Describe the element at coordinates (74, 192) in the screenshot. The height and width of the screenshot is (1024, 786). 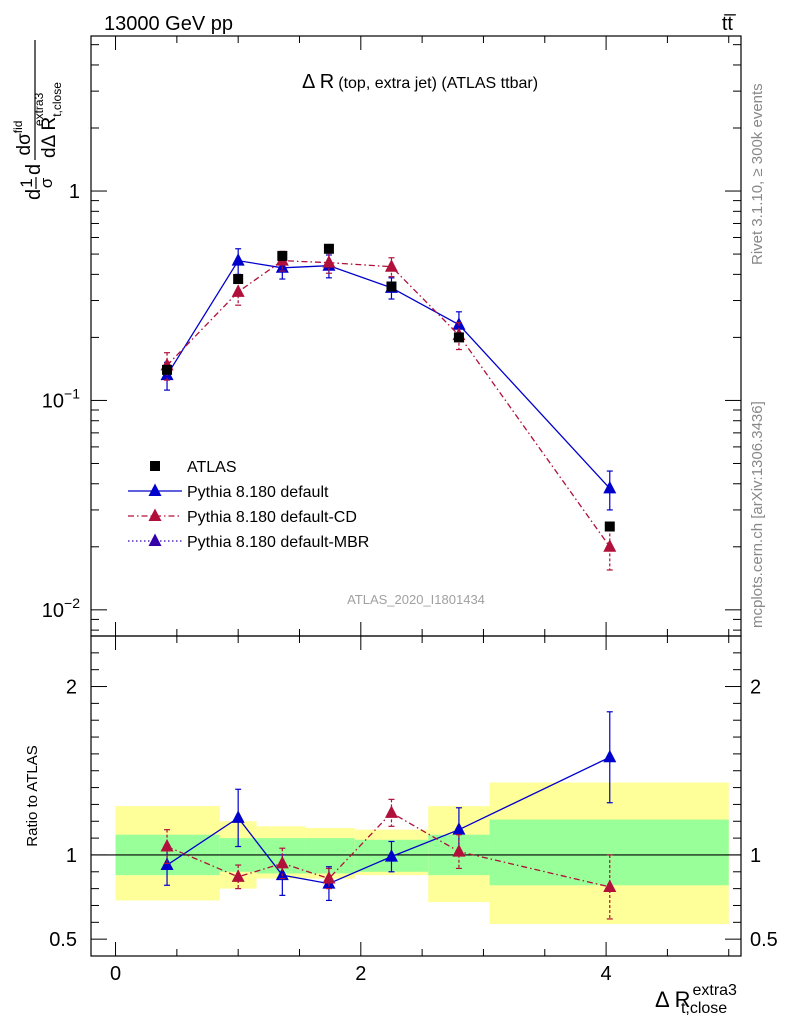
I see `y-tick-label: 1` at that location.